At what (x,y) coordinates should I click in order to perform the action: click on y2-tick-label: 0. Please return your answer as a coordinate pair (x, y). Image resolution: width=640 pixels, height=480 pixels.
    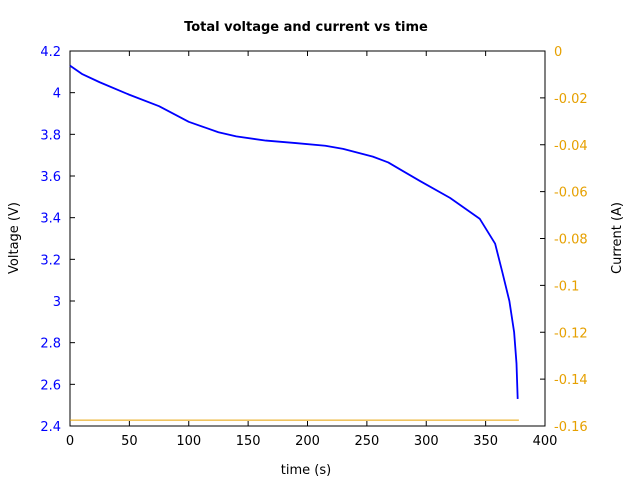
    Looking at the image, I should click on (558, 52).